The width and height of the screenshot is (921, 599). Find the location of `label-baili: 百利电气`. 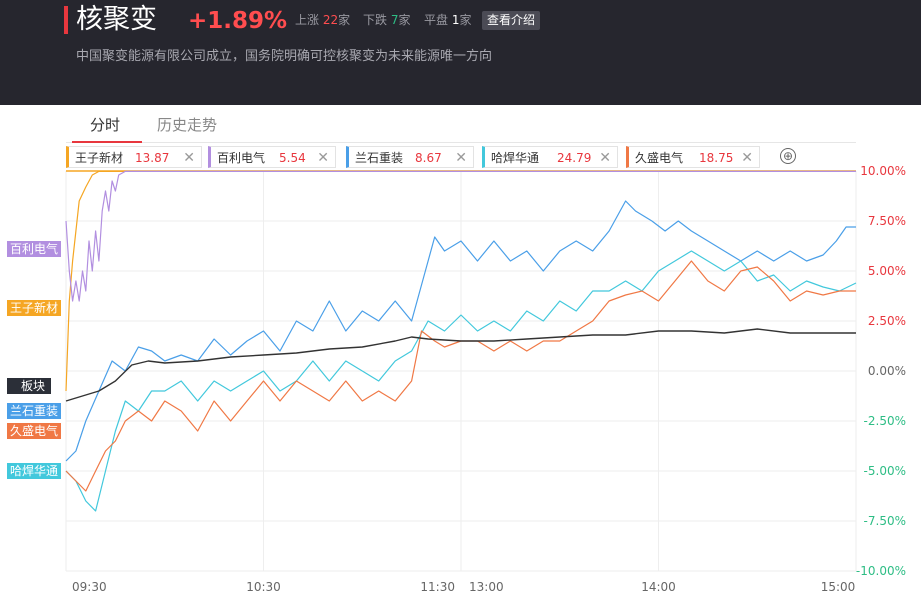

label-baili: 百利电气 is located at coordinates (34, 249).